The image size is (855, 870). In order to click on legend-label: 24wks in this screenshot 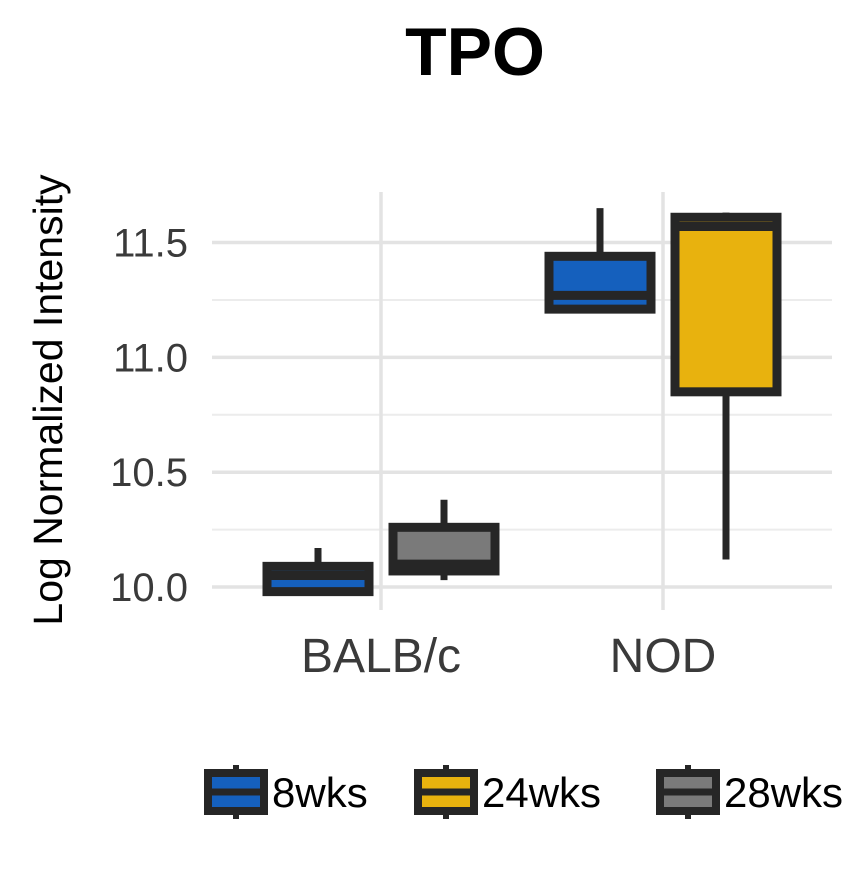, I will do `click(541, 792)`.